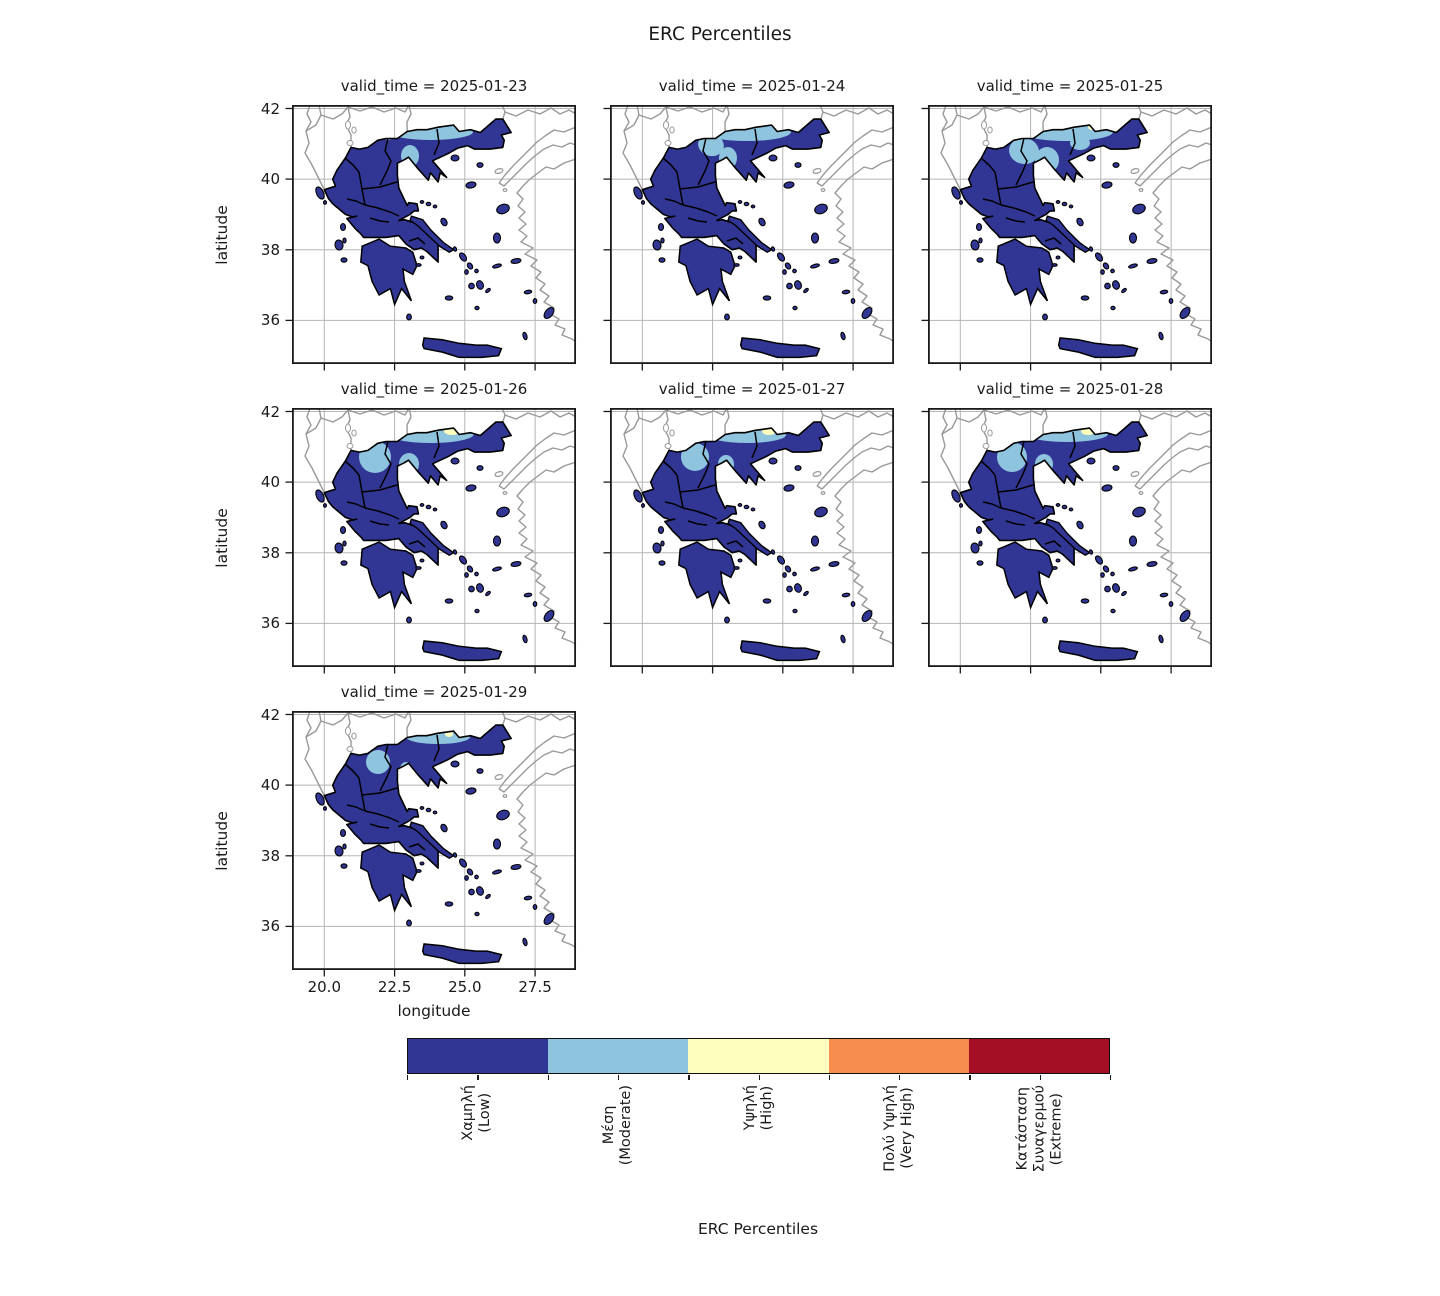  I want to click on y-axis-label: latitude, so click(222, 234).